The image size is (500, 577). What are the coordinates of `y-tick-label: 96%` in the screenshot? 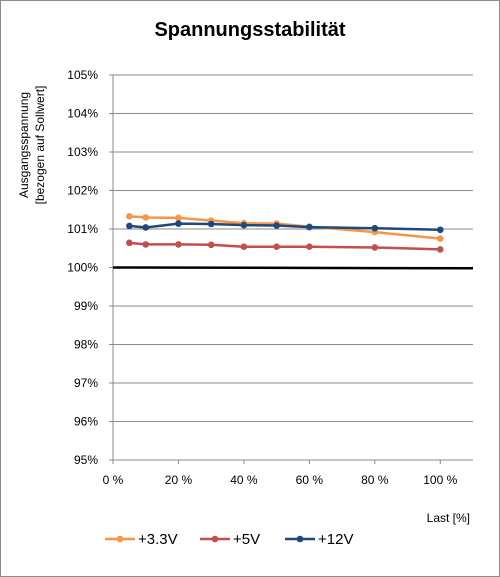 It's located at (86, 422).